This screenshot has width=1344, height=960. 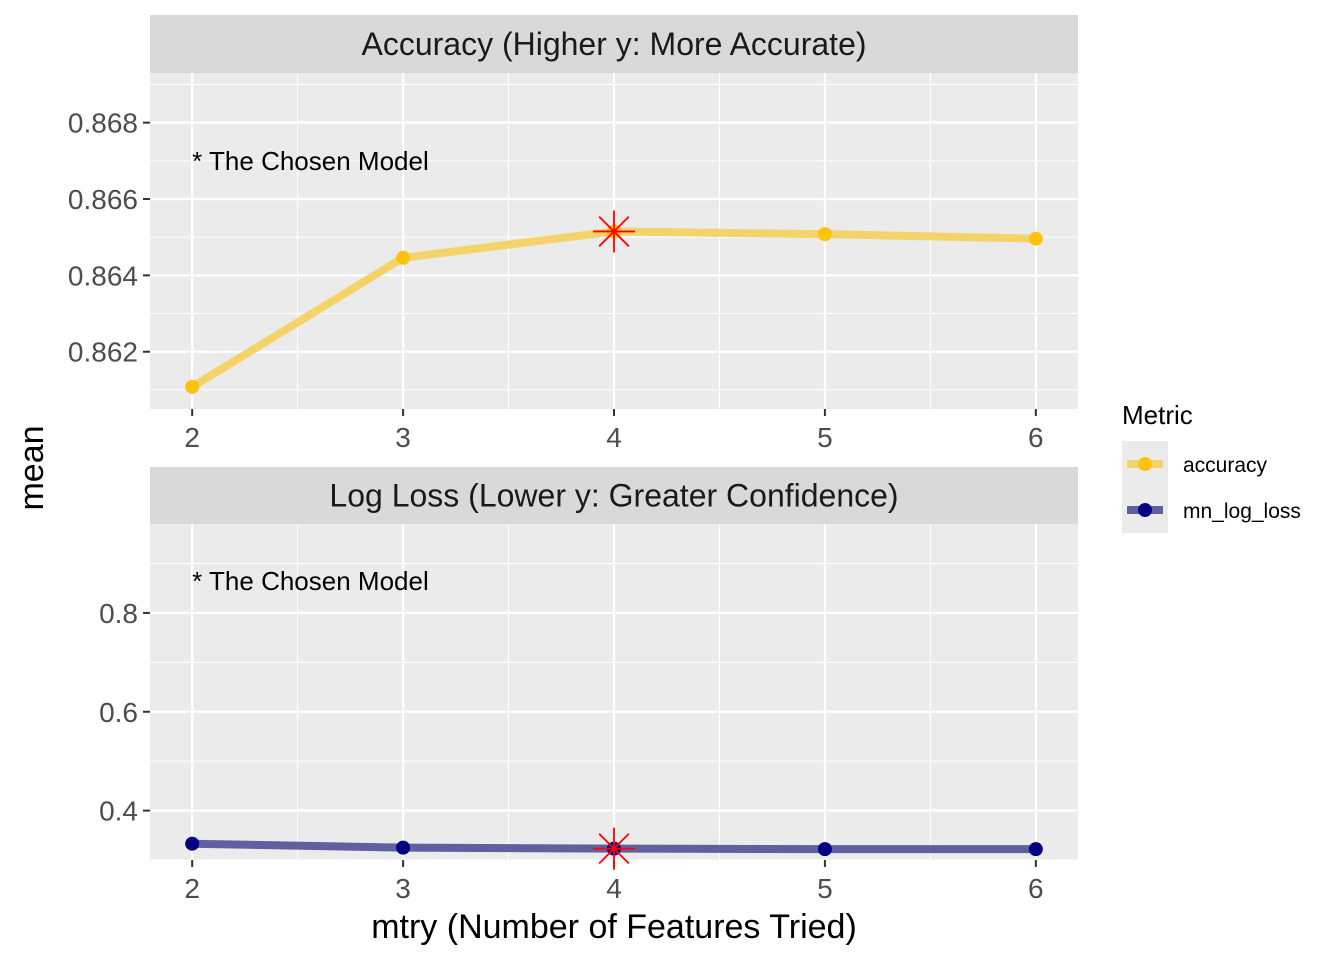 I want to click on x-axis-title: mtry (Number of Features Tried), so click(x=614, y=927).